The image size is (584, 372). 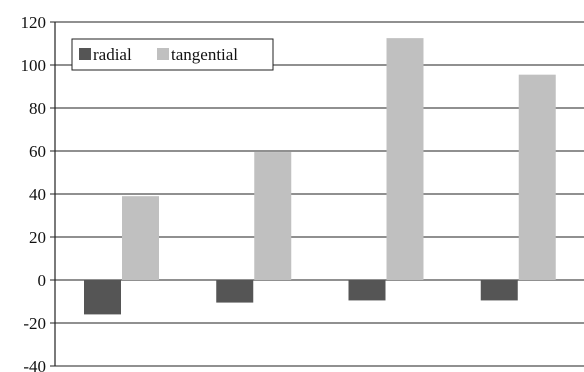 I want to click on legend: radial tangential, so click(x=172, y=54).